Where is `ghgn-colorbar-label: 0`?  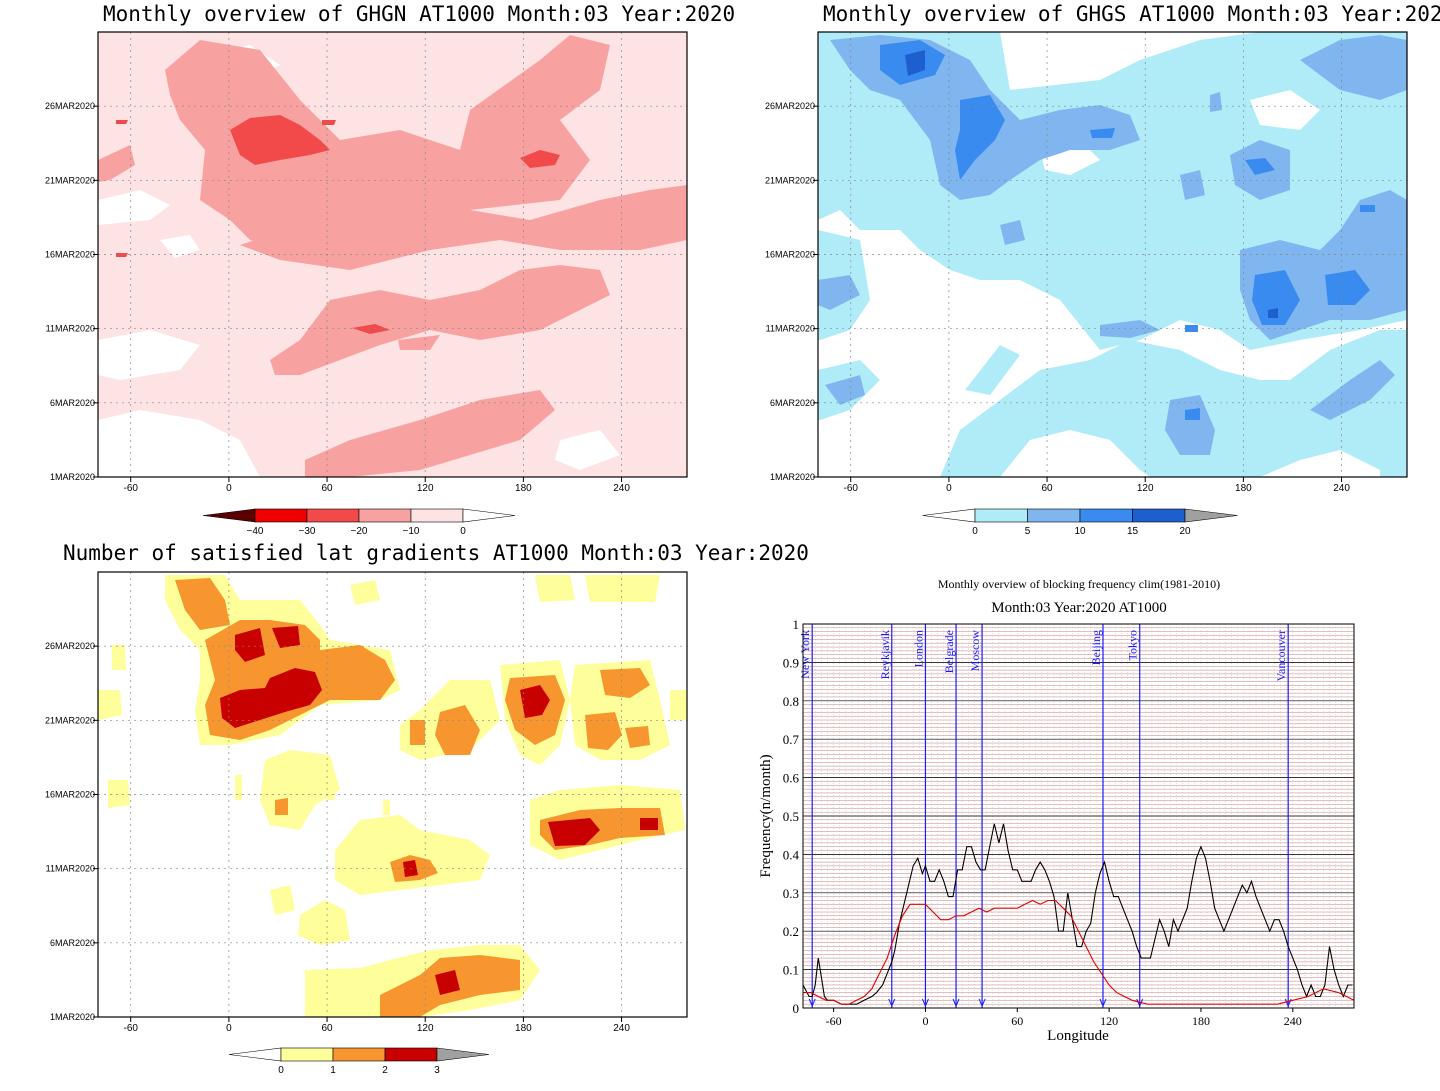 ghgn-colorbar-label: 0 is located at coordinates (463, 531).